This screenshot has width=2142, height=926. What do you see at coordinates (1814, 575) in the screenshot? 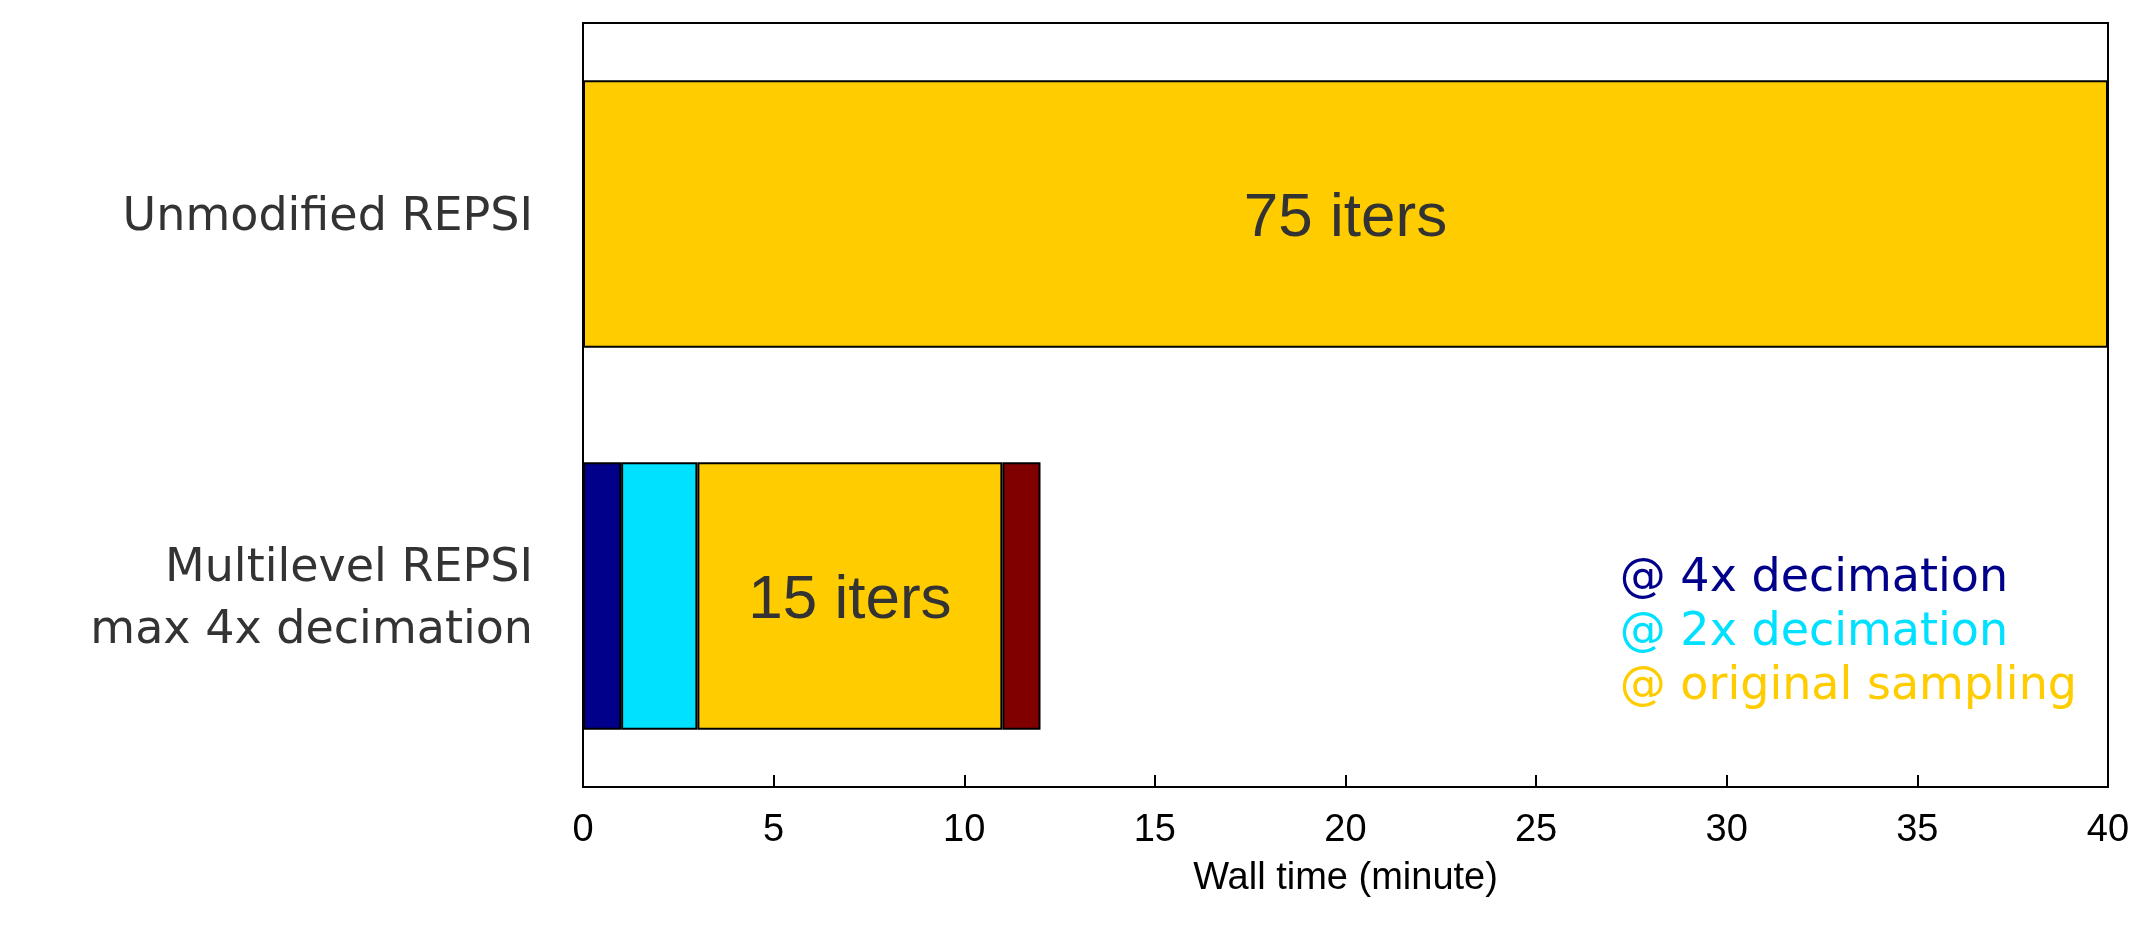
I see `text: @ 4x decimation` at bounding box center [1814, 575].